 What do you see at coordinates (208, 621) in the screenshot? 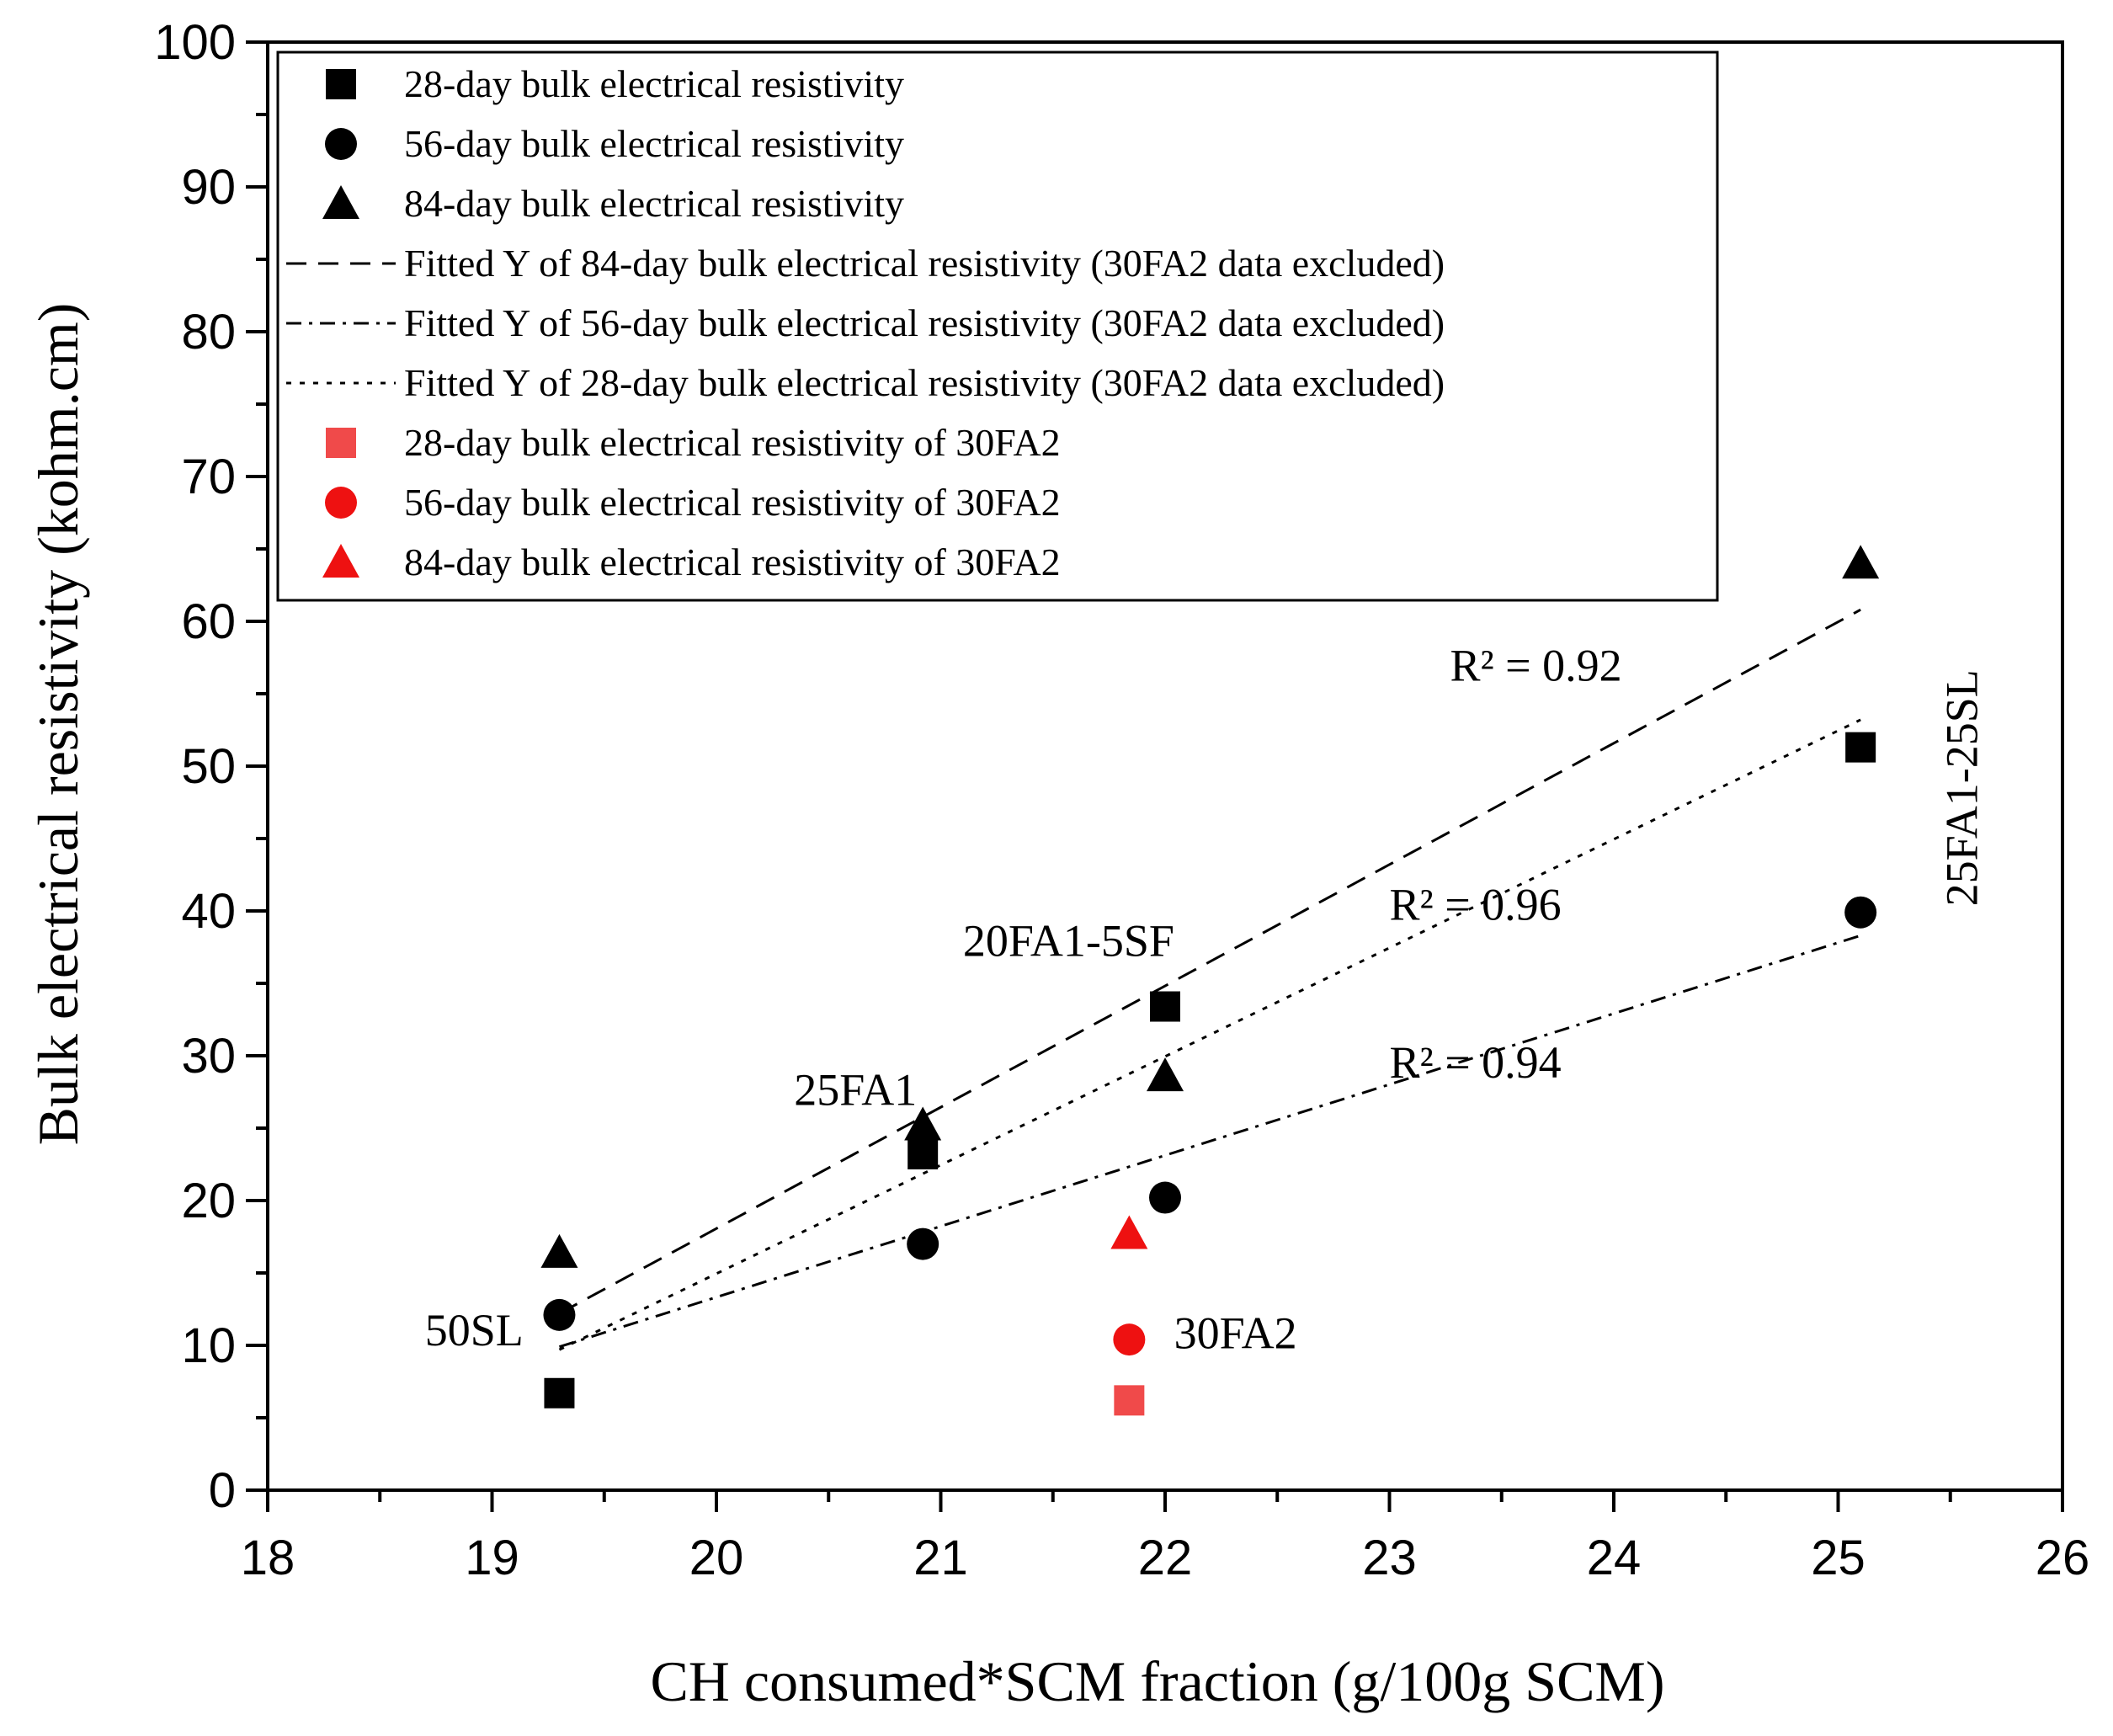
I see `y-tick-label: 60` at bounding box center [208, 621].